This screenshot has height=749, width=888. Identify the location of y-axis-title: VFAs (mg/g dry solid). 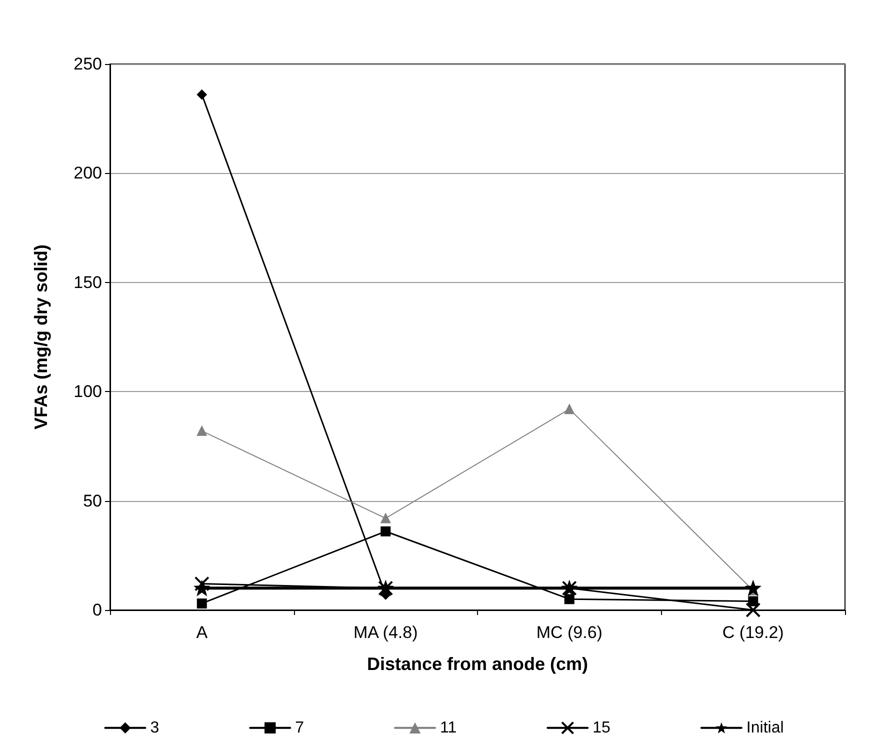
(41, 337).